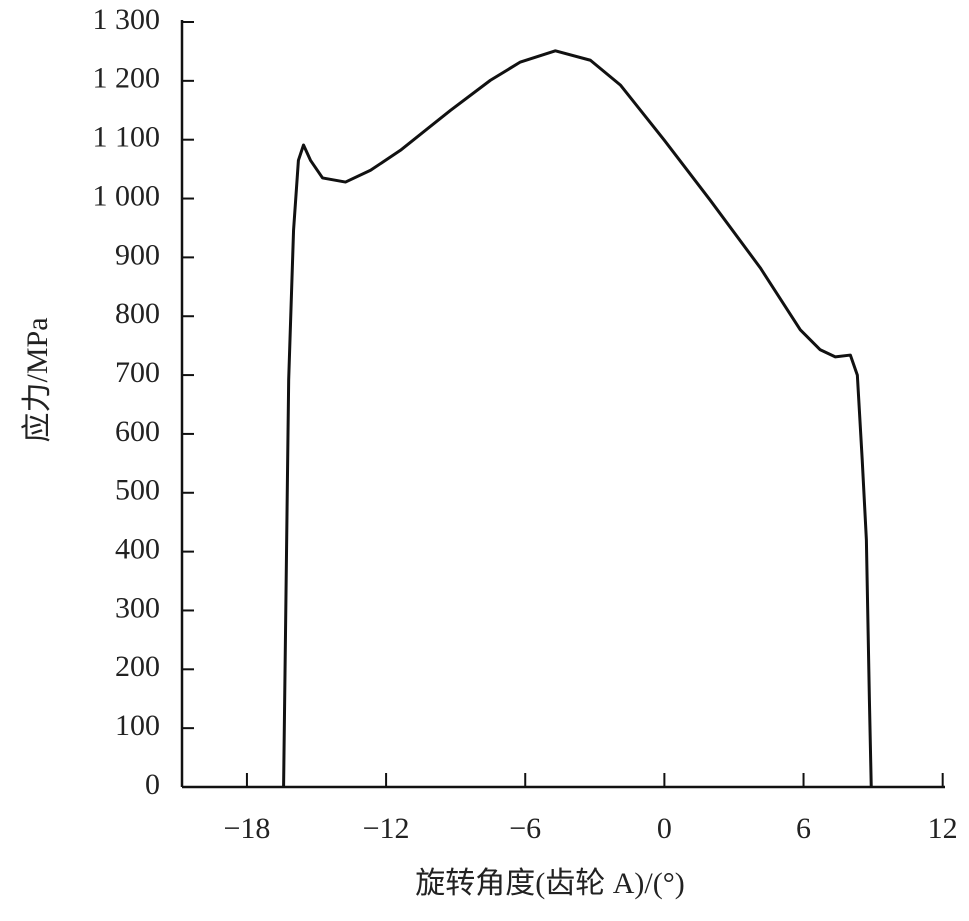 The height and width of the screenshot is (921, 969). Describe the element at coordinates (246, 828) in the screenshot. I see `x-tick-label: −18` at that location.